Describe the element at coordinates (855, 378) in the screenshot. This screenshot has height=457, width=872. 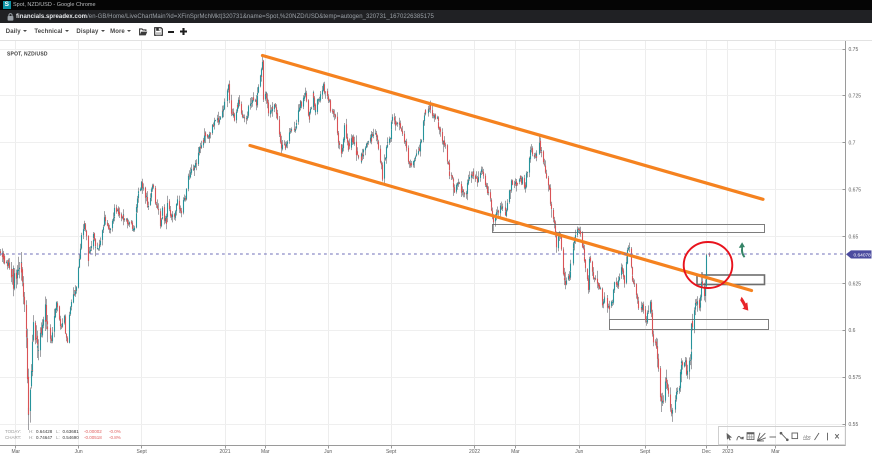
I see `svg-text: 0.575` at that location.